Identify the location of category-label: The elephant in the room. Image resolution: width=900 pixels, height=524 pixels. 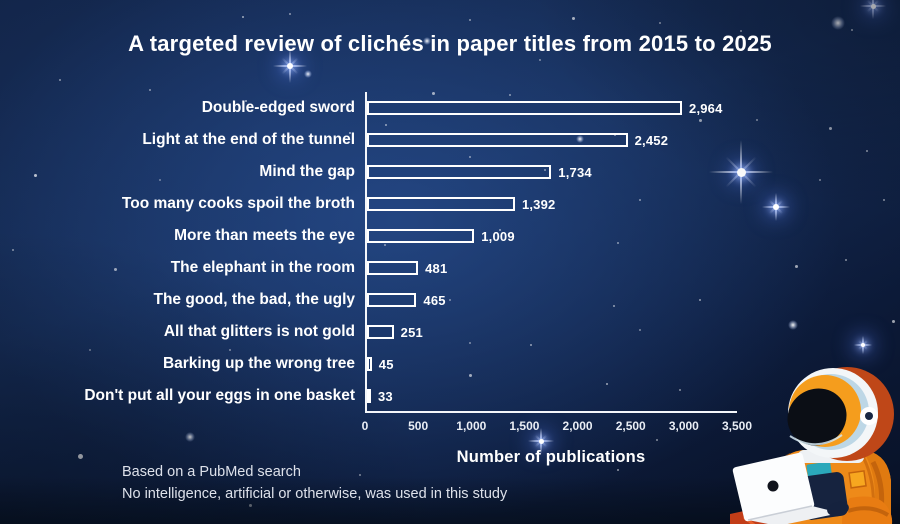
(262, 267).